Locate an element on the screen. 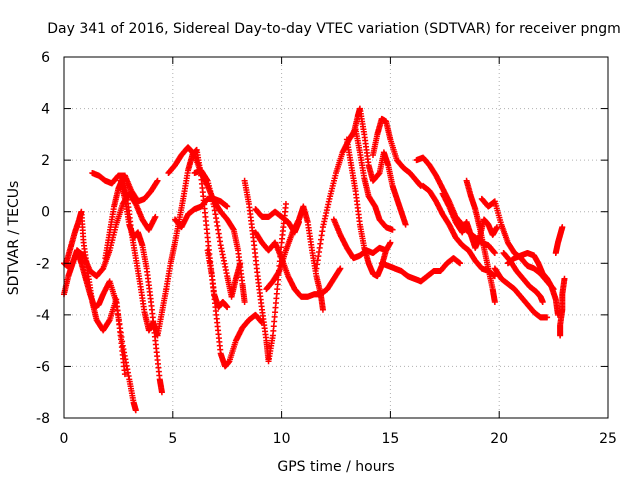  x-tick-label: 25 is located at coordinates (608, 439).